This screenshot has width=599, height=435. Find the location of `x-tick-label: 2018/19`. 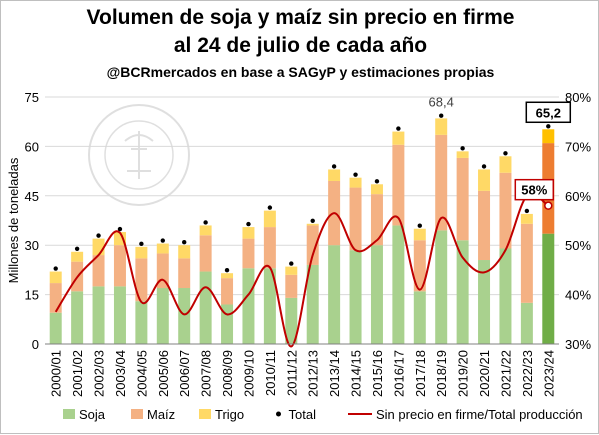

x-tick-label: 2018/19 is located at coordinates (441, 373).